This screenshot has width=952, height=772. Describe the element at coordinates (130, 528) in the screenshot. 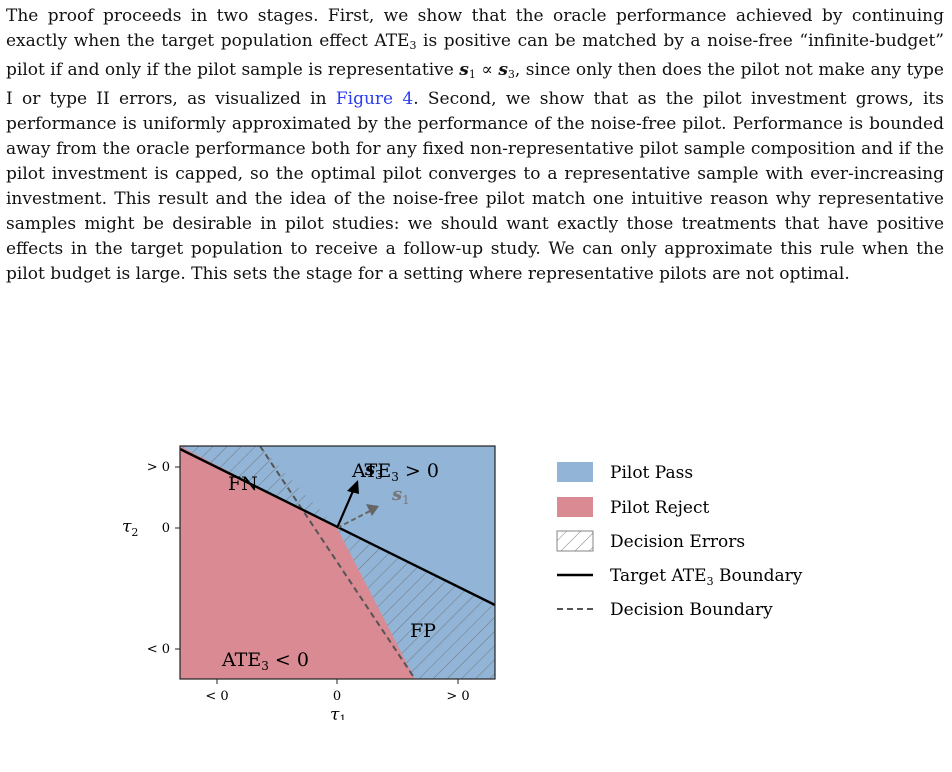

I see `y-axis-label: τ2` at that location.